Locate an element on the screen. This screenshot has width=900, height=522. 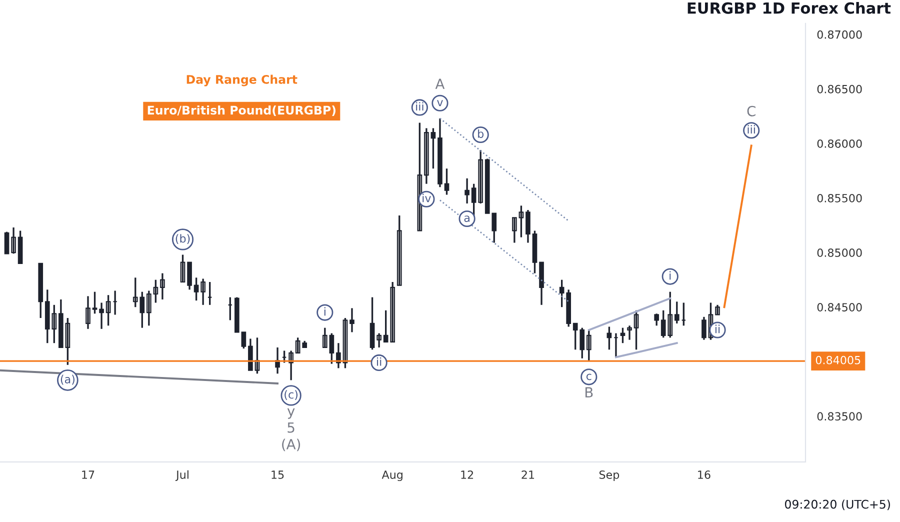
y-tick-label: 0.83500 is located at coordinates (839, 416).